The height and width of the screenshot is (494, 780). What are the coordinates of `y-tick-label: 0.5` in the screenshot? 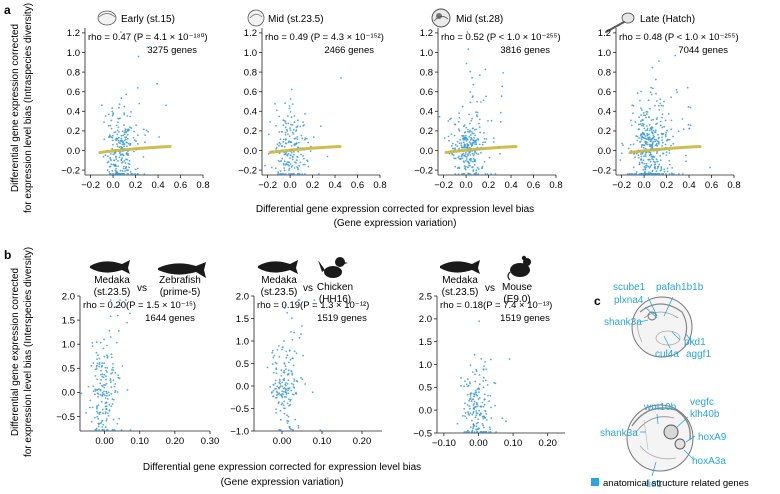 It's located at (68, 369).